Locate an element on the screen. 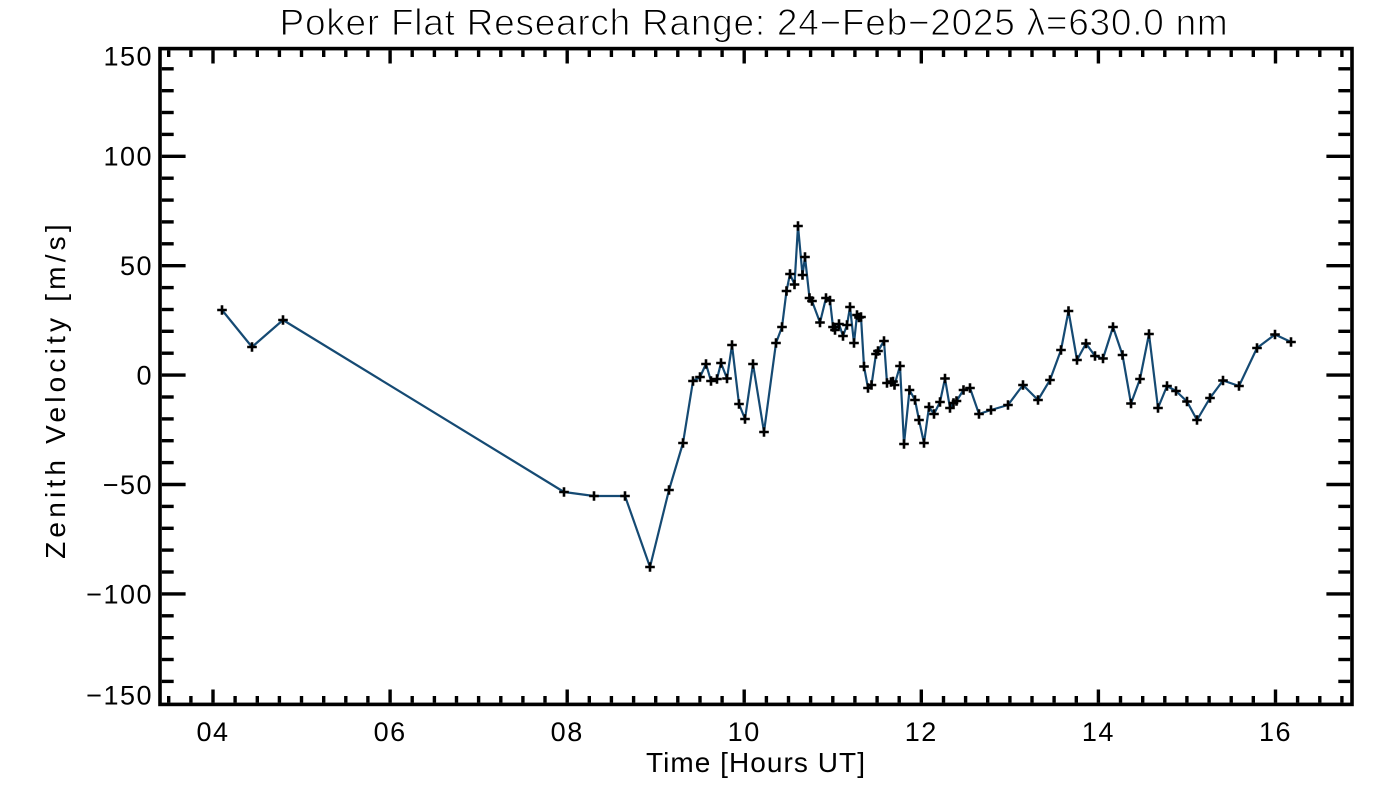 The width and height of the screenshot is (1400, 800). svg-text: Time [Hours UT] is located at coordinates (756, 762).